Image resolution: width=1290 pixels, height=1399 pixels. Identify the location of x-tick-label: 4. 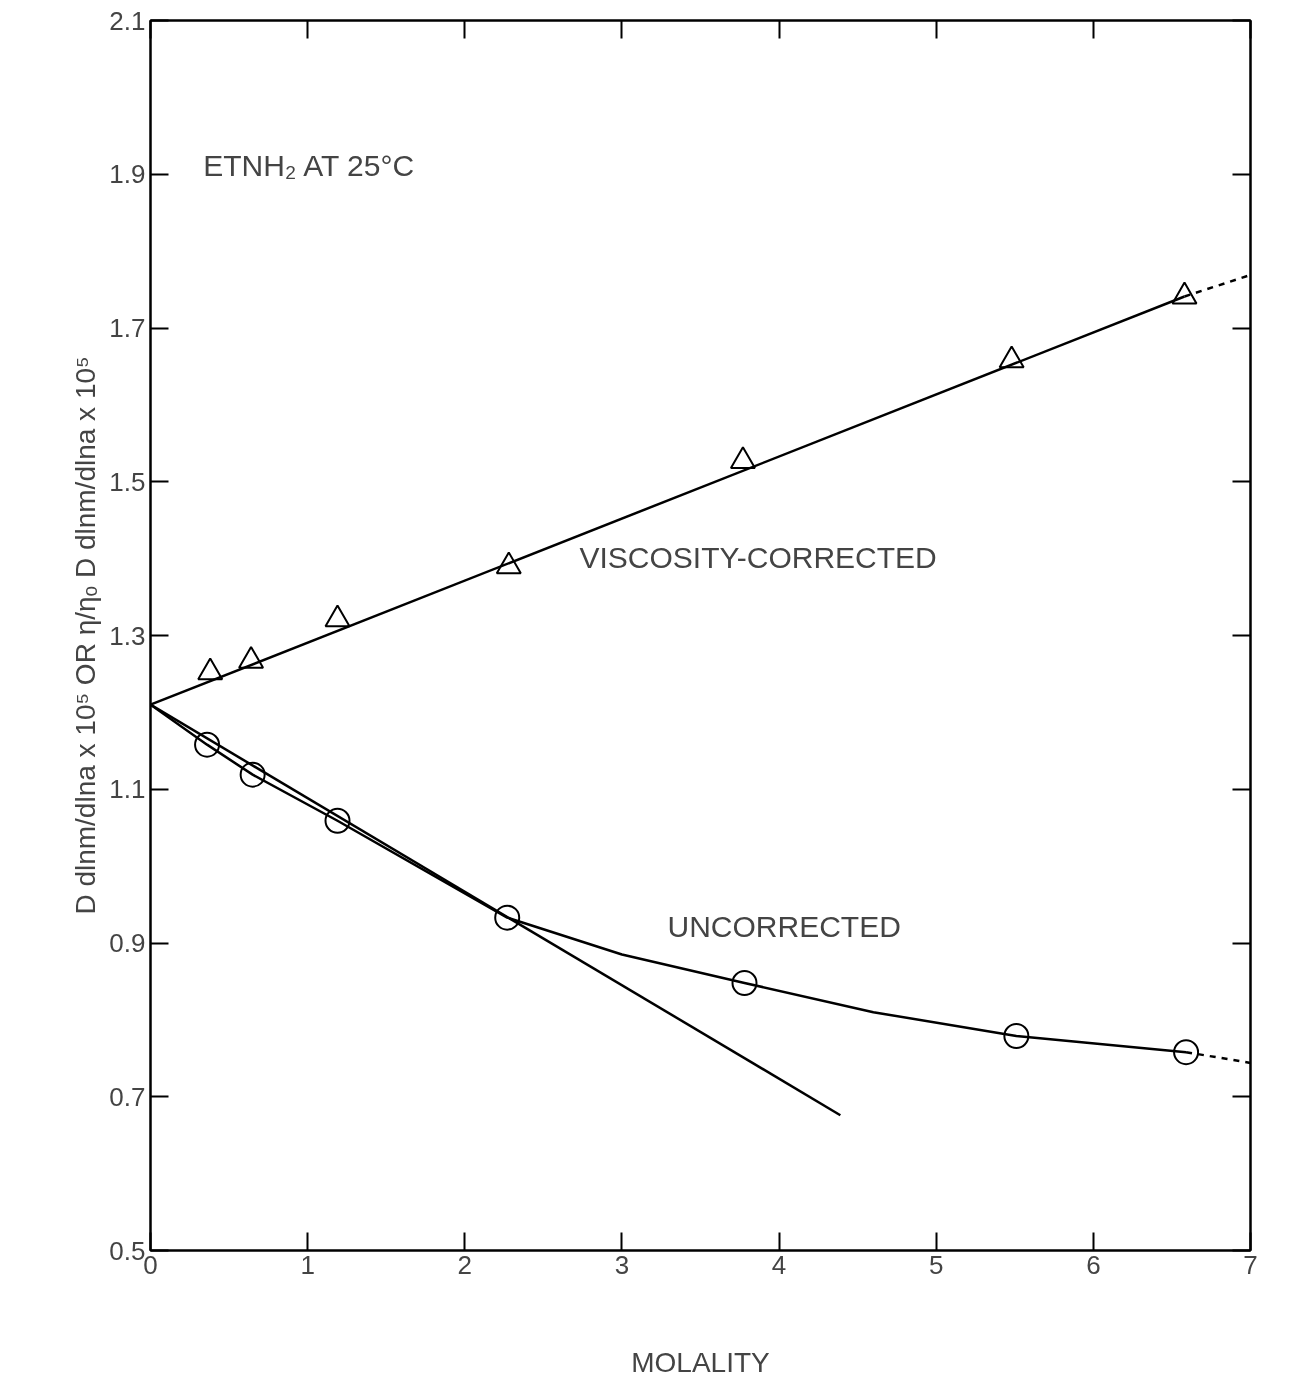
(779, 1264).